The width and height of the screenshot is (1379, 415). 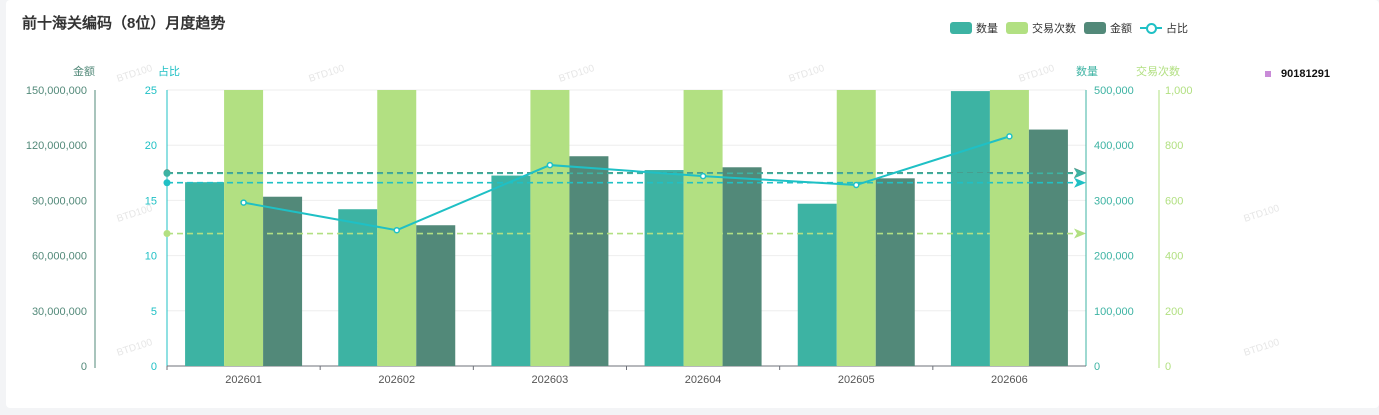 I want to click on tick-label-count: 200, so click(x=1174, y=312).